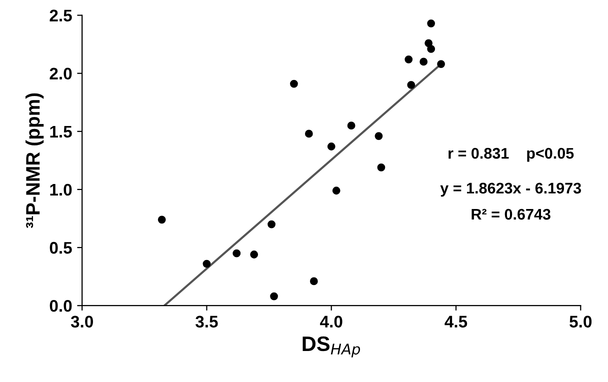  What do you see at coordinates (456, 322) in the screenshot?
I see `x-tick-label: 4.5` at bounding box center [456, 322].